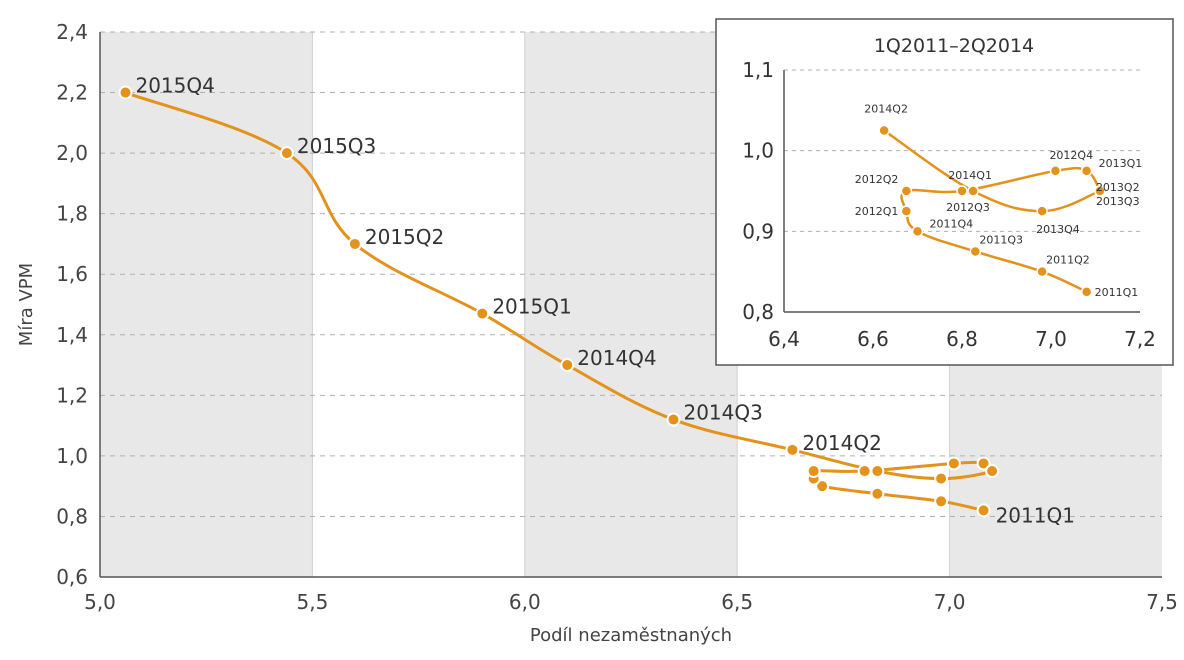 This screenshot has height=660, width=1184. Describe the element at coordinates (877, 211) in the screenshot. I see `inset-data-label: 2012Q1` at that location.